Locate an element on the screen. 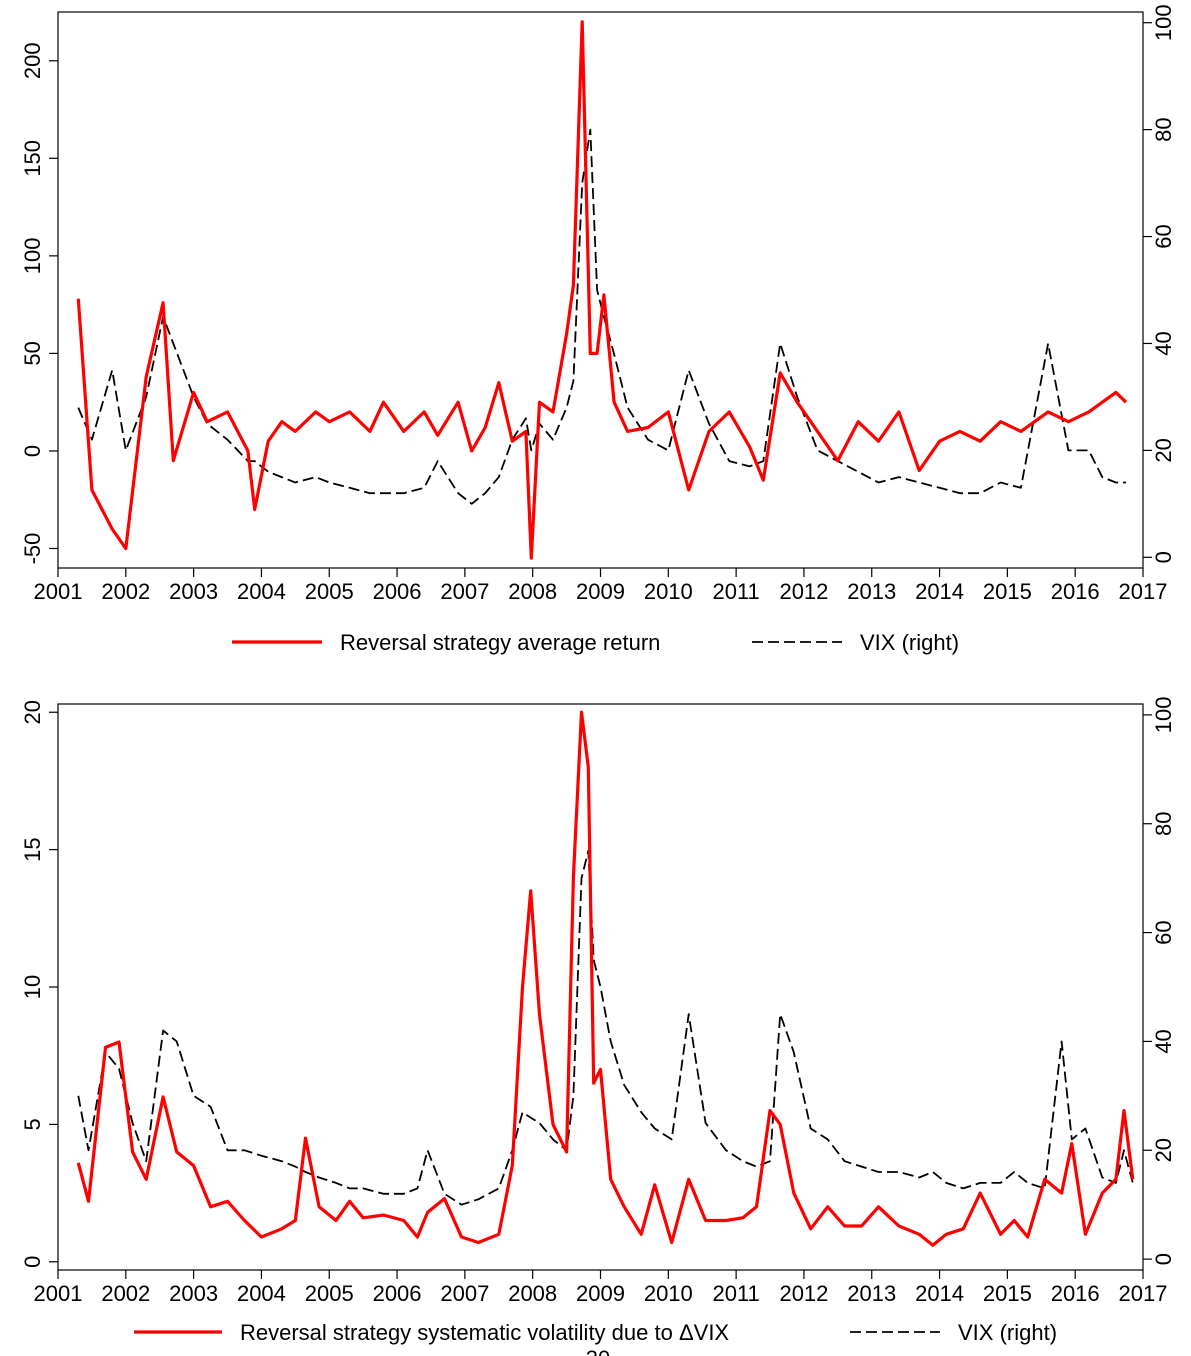 The width and height of the screenshot is (1191, 1356). y-tick-label: 10 is located at coordinates (32, 987).